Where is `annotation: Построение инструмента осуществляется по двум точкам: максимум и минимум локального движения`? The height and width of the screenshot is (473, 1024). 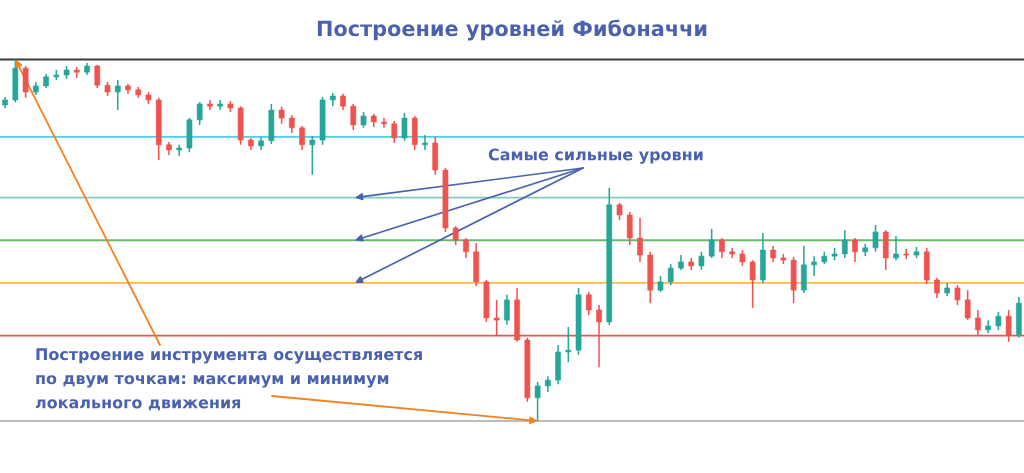
annotation: Построение инструмента осуществляется по двум точкам: максимум и минимум локального движения is located at coordinates (228, 379).